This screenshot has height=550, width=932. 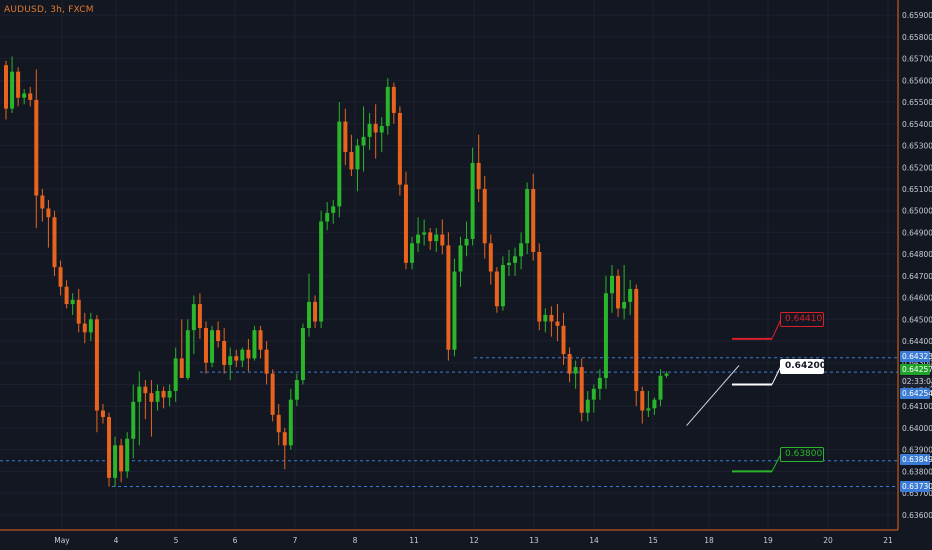 What do you see at coordinates (917, 515) in the screenshot?
I see `y-tick-label: 0.63600` at bounding box center [917, 515].